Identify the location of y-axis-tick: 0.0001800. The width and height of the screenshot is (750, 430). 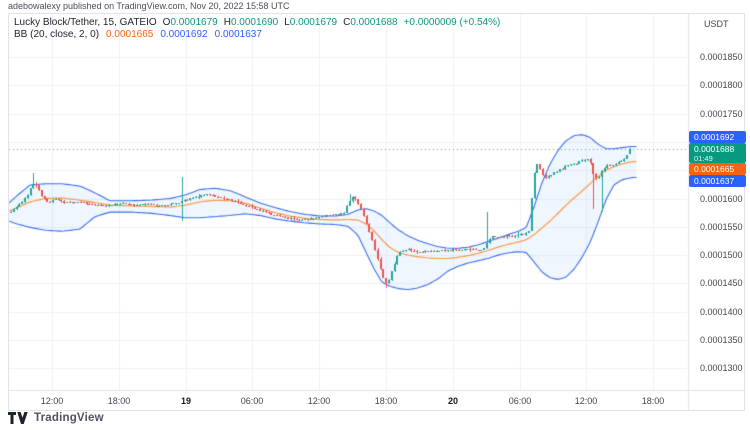
(721, 85).